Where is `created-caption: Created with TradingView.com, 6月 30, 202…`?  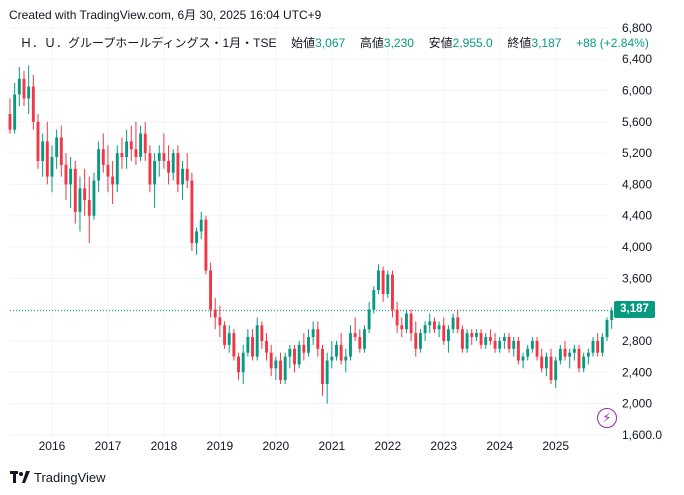 created-caption: Created with TradingView.com, 6月 30, 202… is located at coordinates (165, 15).